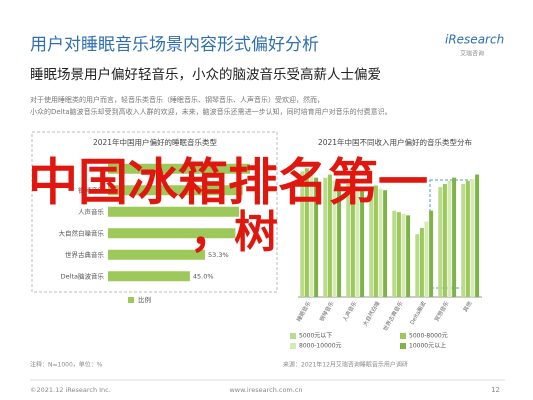 This screenshot has height=400, width=533. What do you see at coordinates (91, 211) in the screenshot?
I see `category-label: 人声音乐` at bounding box center [91, 211].